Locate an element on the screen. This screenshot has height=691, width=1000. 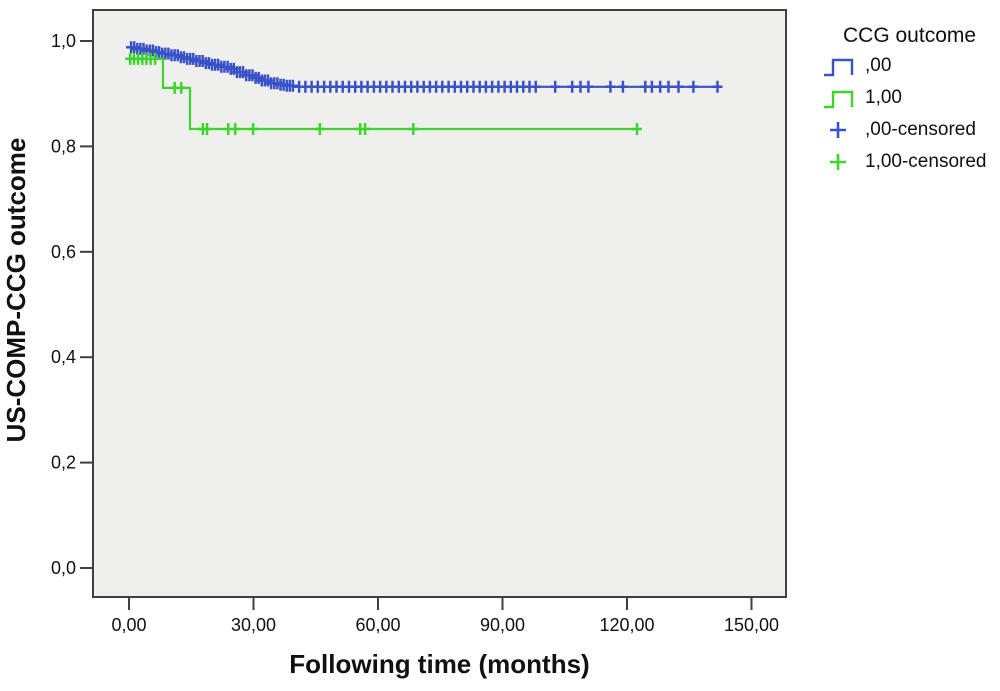
legend-label: ,00 is located at coordinates (878, 65).